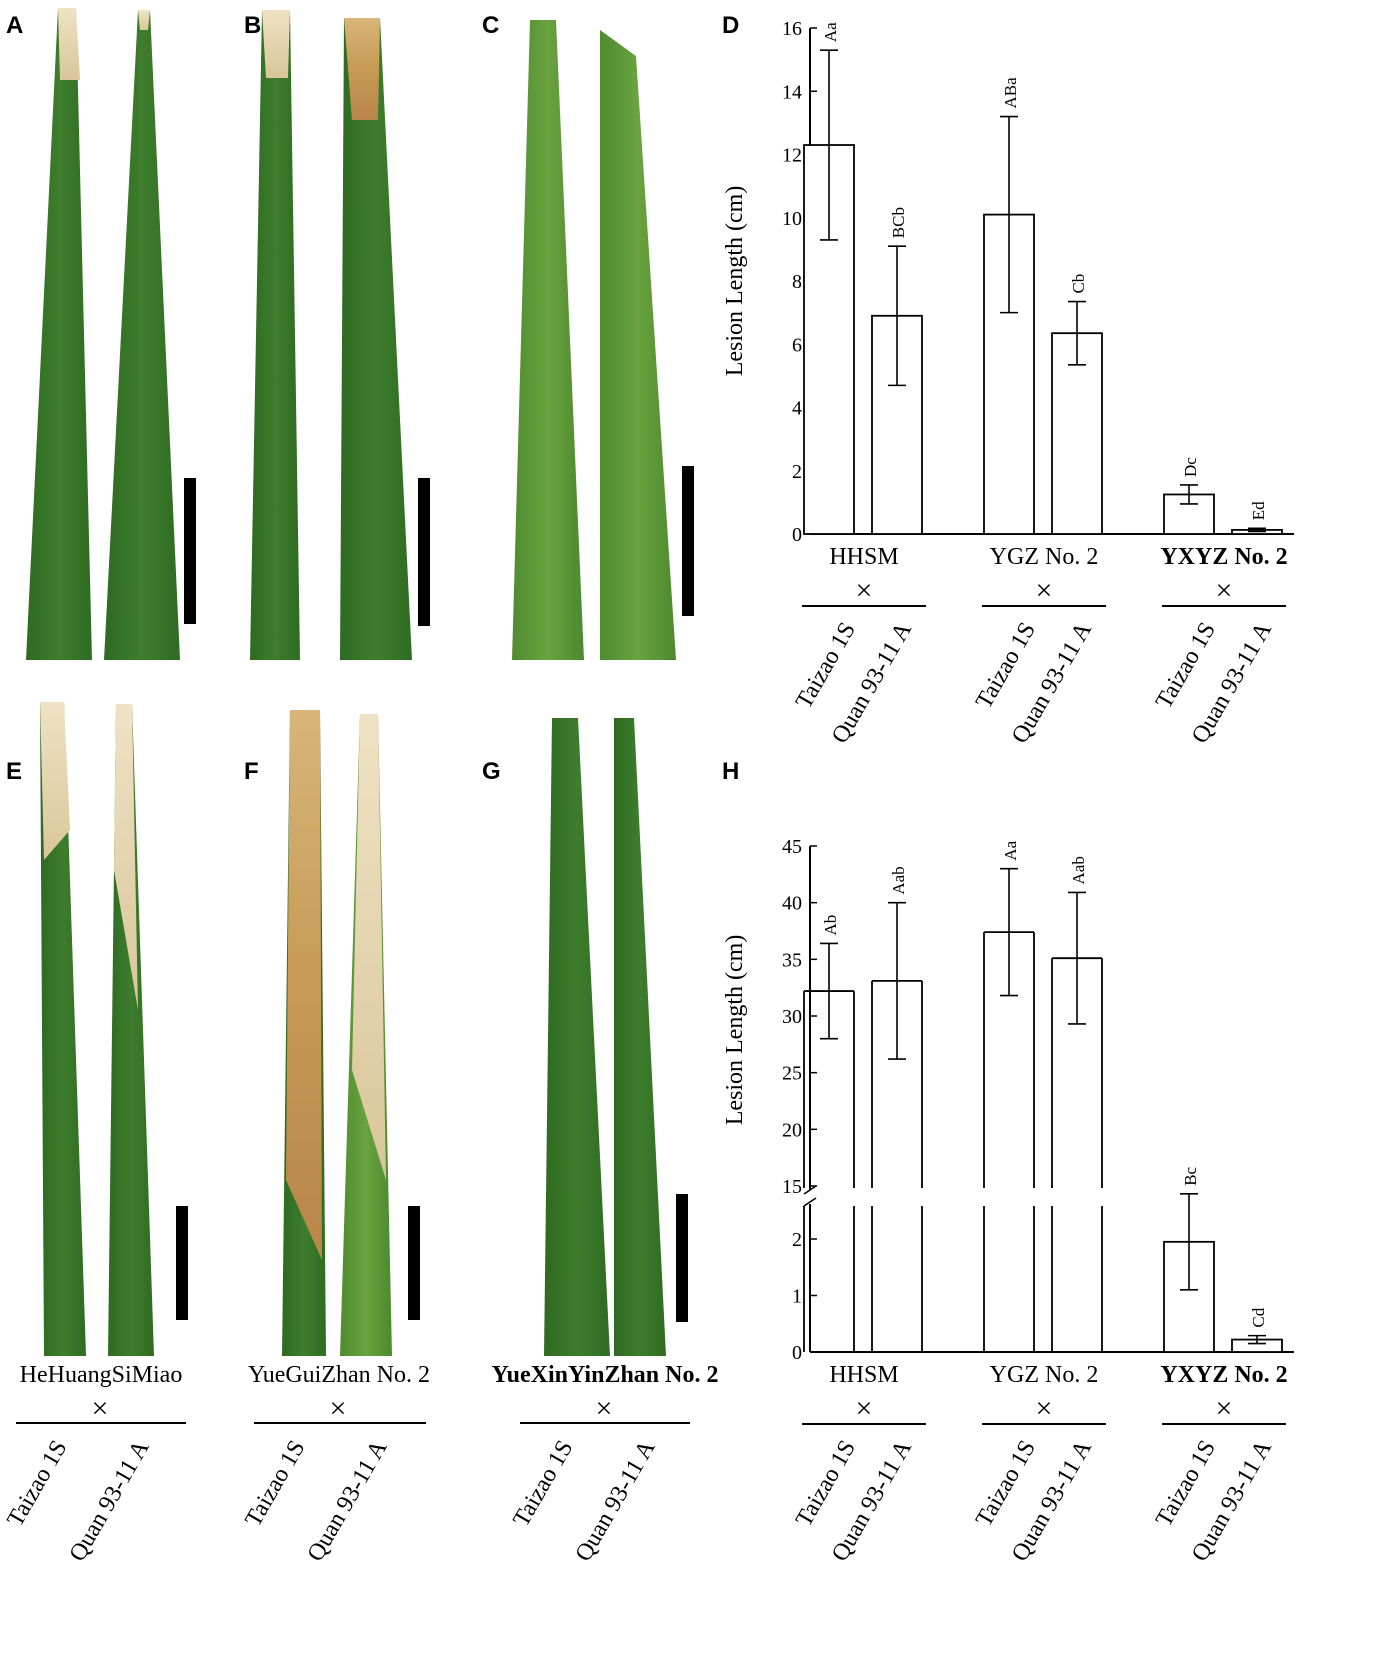 The image size is (1374, 1666). Describe the element at coordinates (792, 156) in the screenshot. I see `y-tick-label: 12` at that location.